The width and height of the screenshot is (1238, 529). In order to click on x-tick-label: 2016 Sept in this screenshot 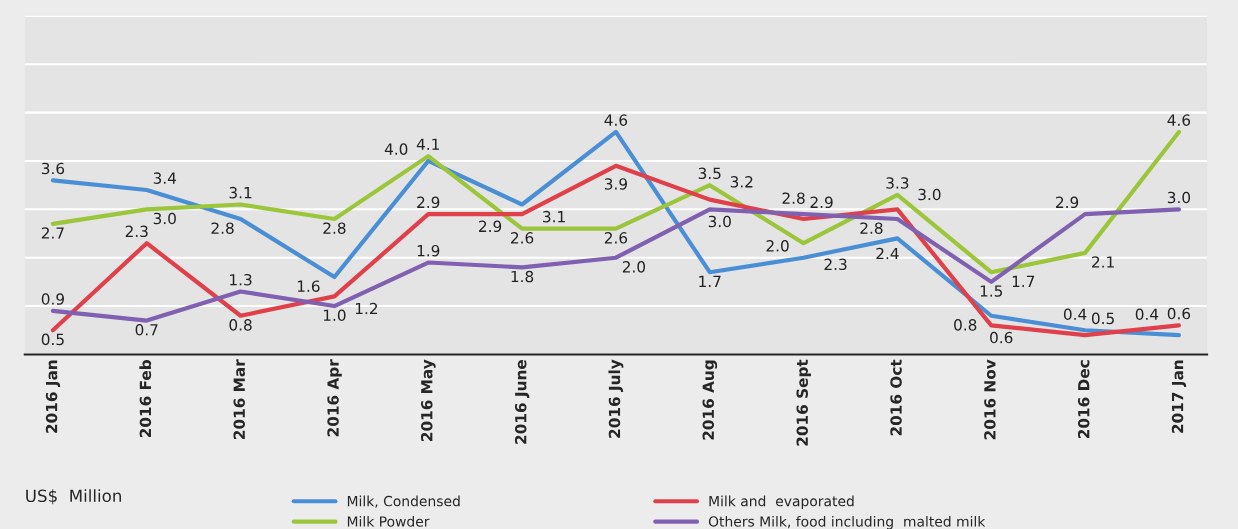, I will do `click(803, 402)`.